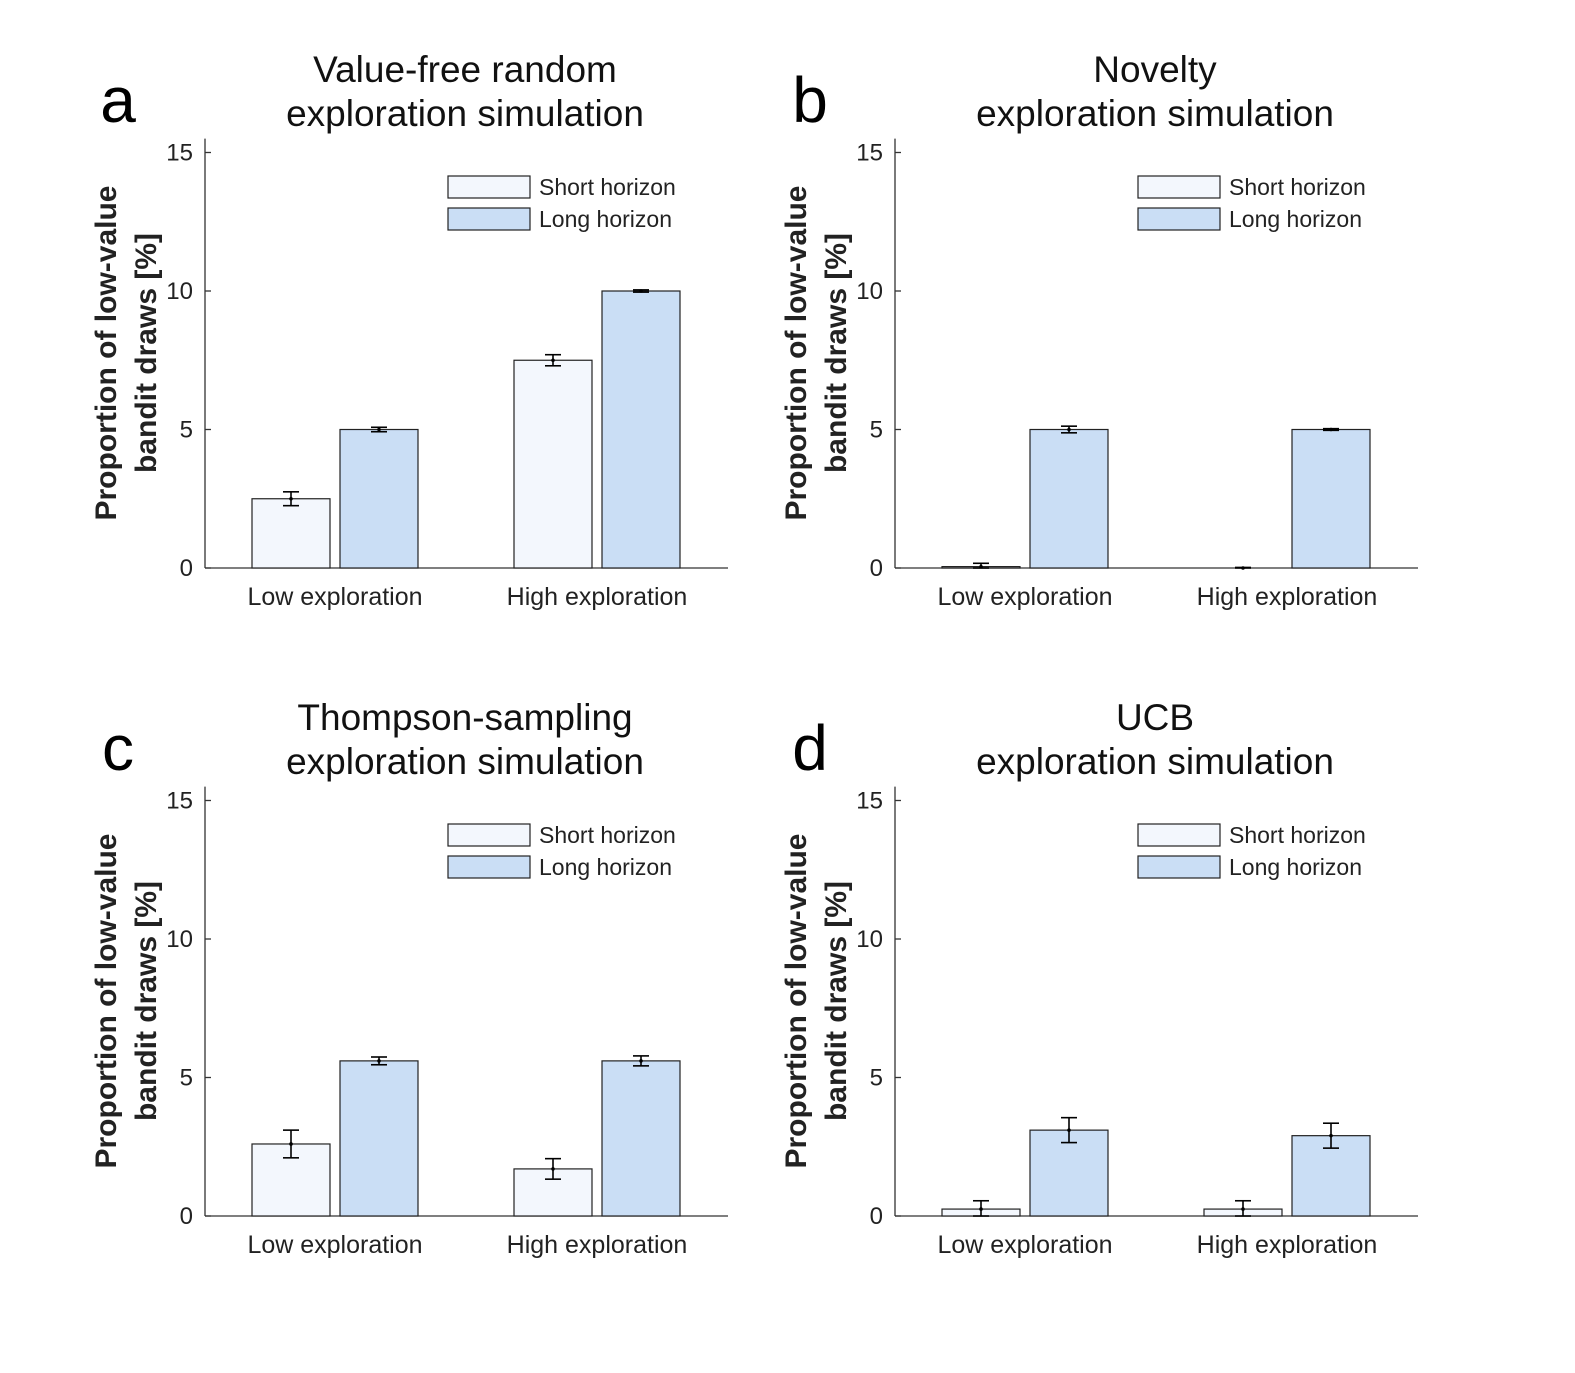 This screenshot has height=1373, width=1575. Describe the element at coordinates (1155, 717) in the screenshot. I see `chart-title-line-1: UCB` at that location.